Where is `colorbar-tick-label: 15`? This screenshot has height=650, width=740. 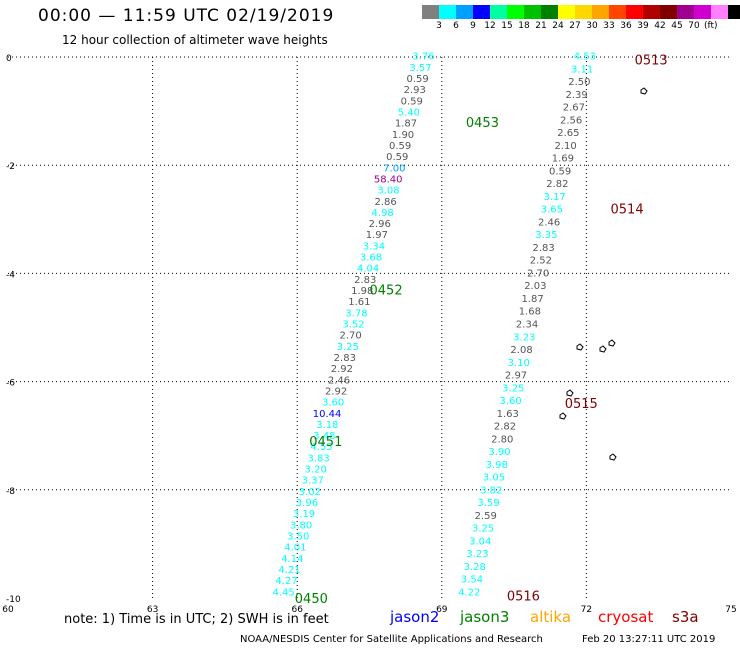 colorbar-tick-label: 15 is located at coordinates (507, 26).